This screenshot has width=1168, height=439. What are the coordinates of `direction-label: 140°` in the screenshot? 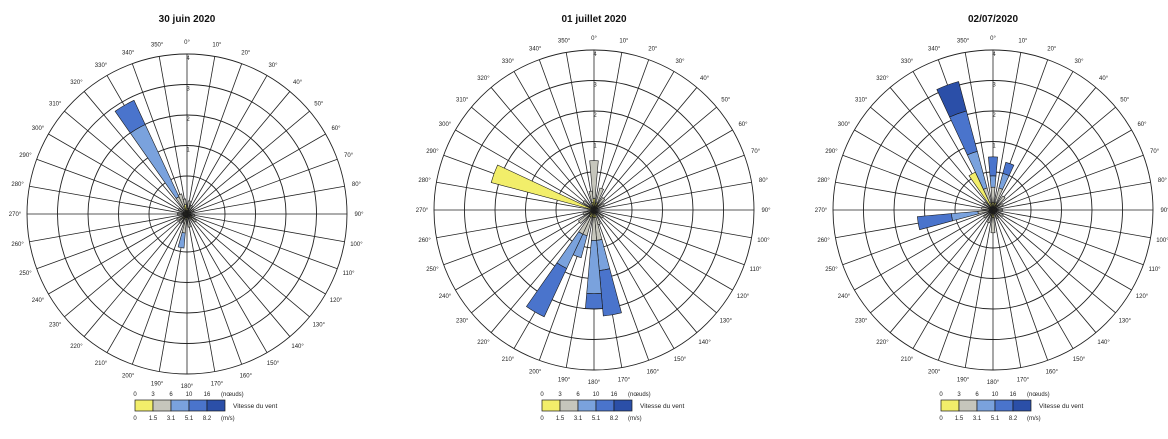 It's located at (297, 347).